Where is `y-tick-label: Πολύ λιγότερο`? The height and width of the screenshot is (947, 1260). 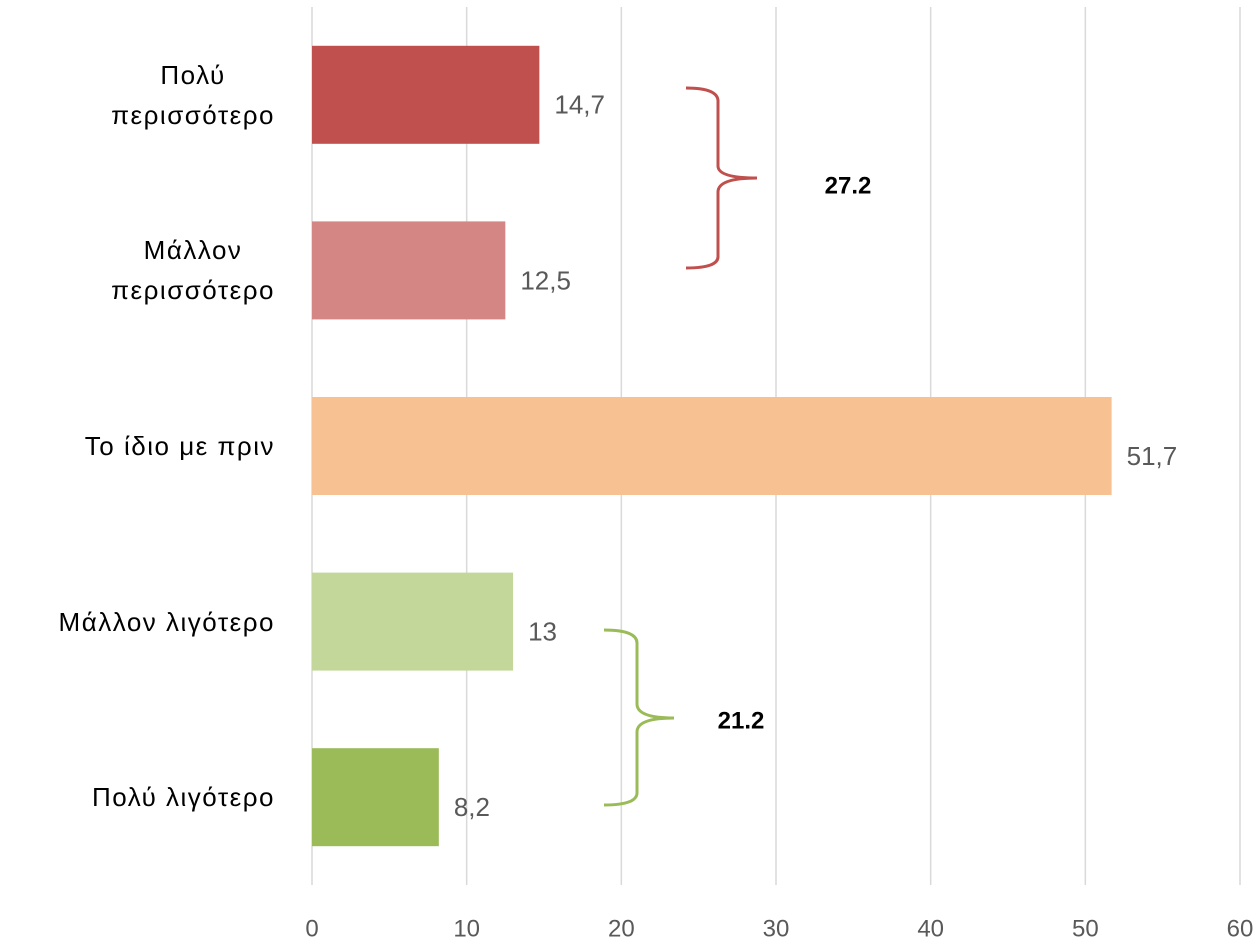 y-tick-label: Πολύ λιγότερο is located at coordinates (183, 797).